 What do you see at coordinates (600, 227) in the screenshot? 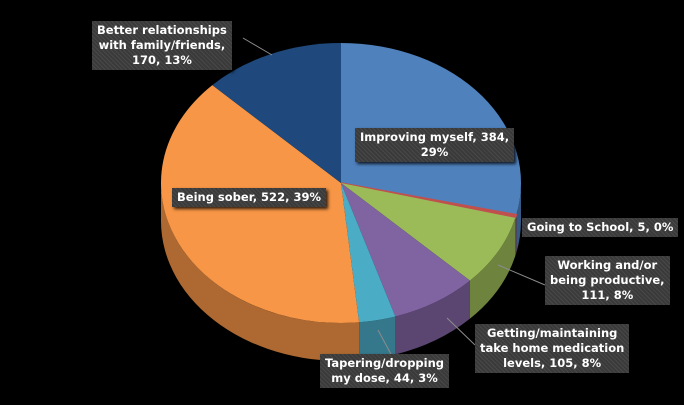
I see `label-going-to-school: Going to School, 5, 0%` at bounding box center [600, 227].